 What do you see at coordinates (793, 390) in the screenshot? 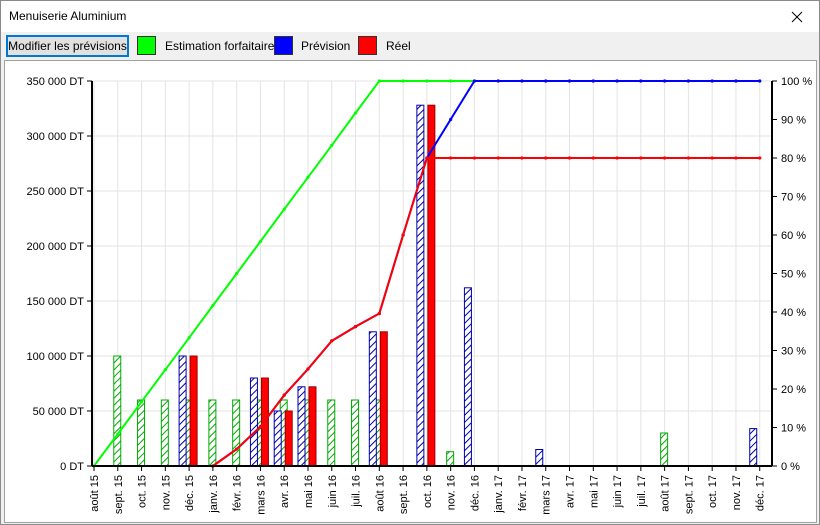
I see `right-tick-label: 20 %` at bounding box center [793, 390].